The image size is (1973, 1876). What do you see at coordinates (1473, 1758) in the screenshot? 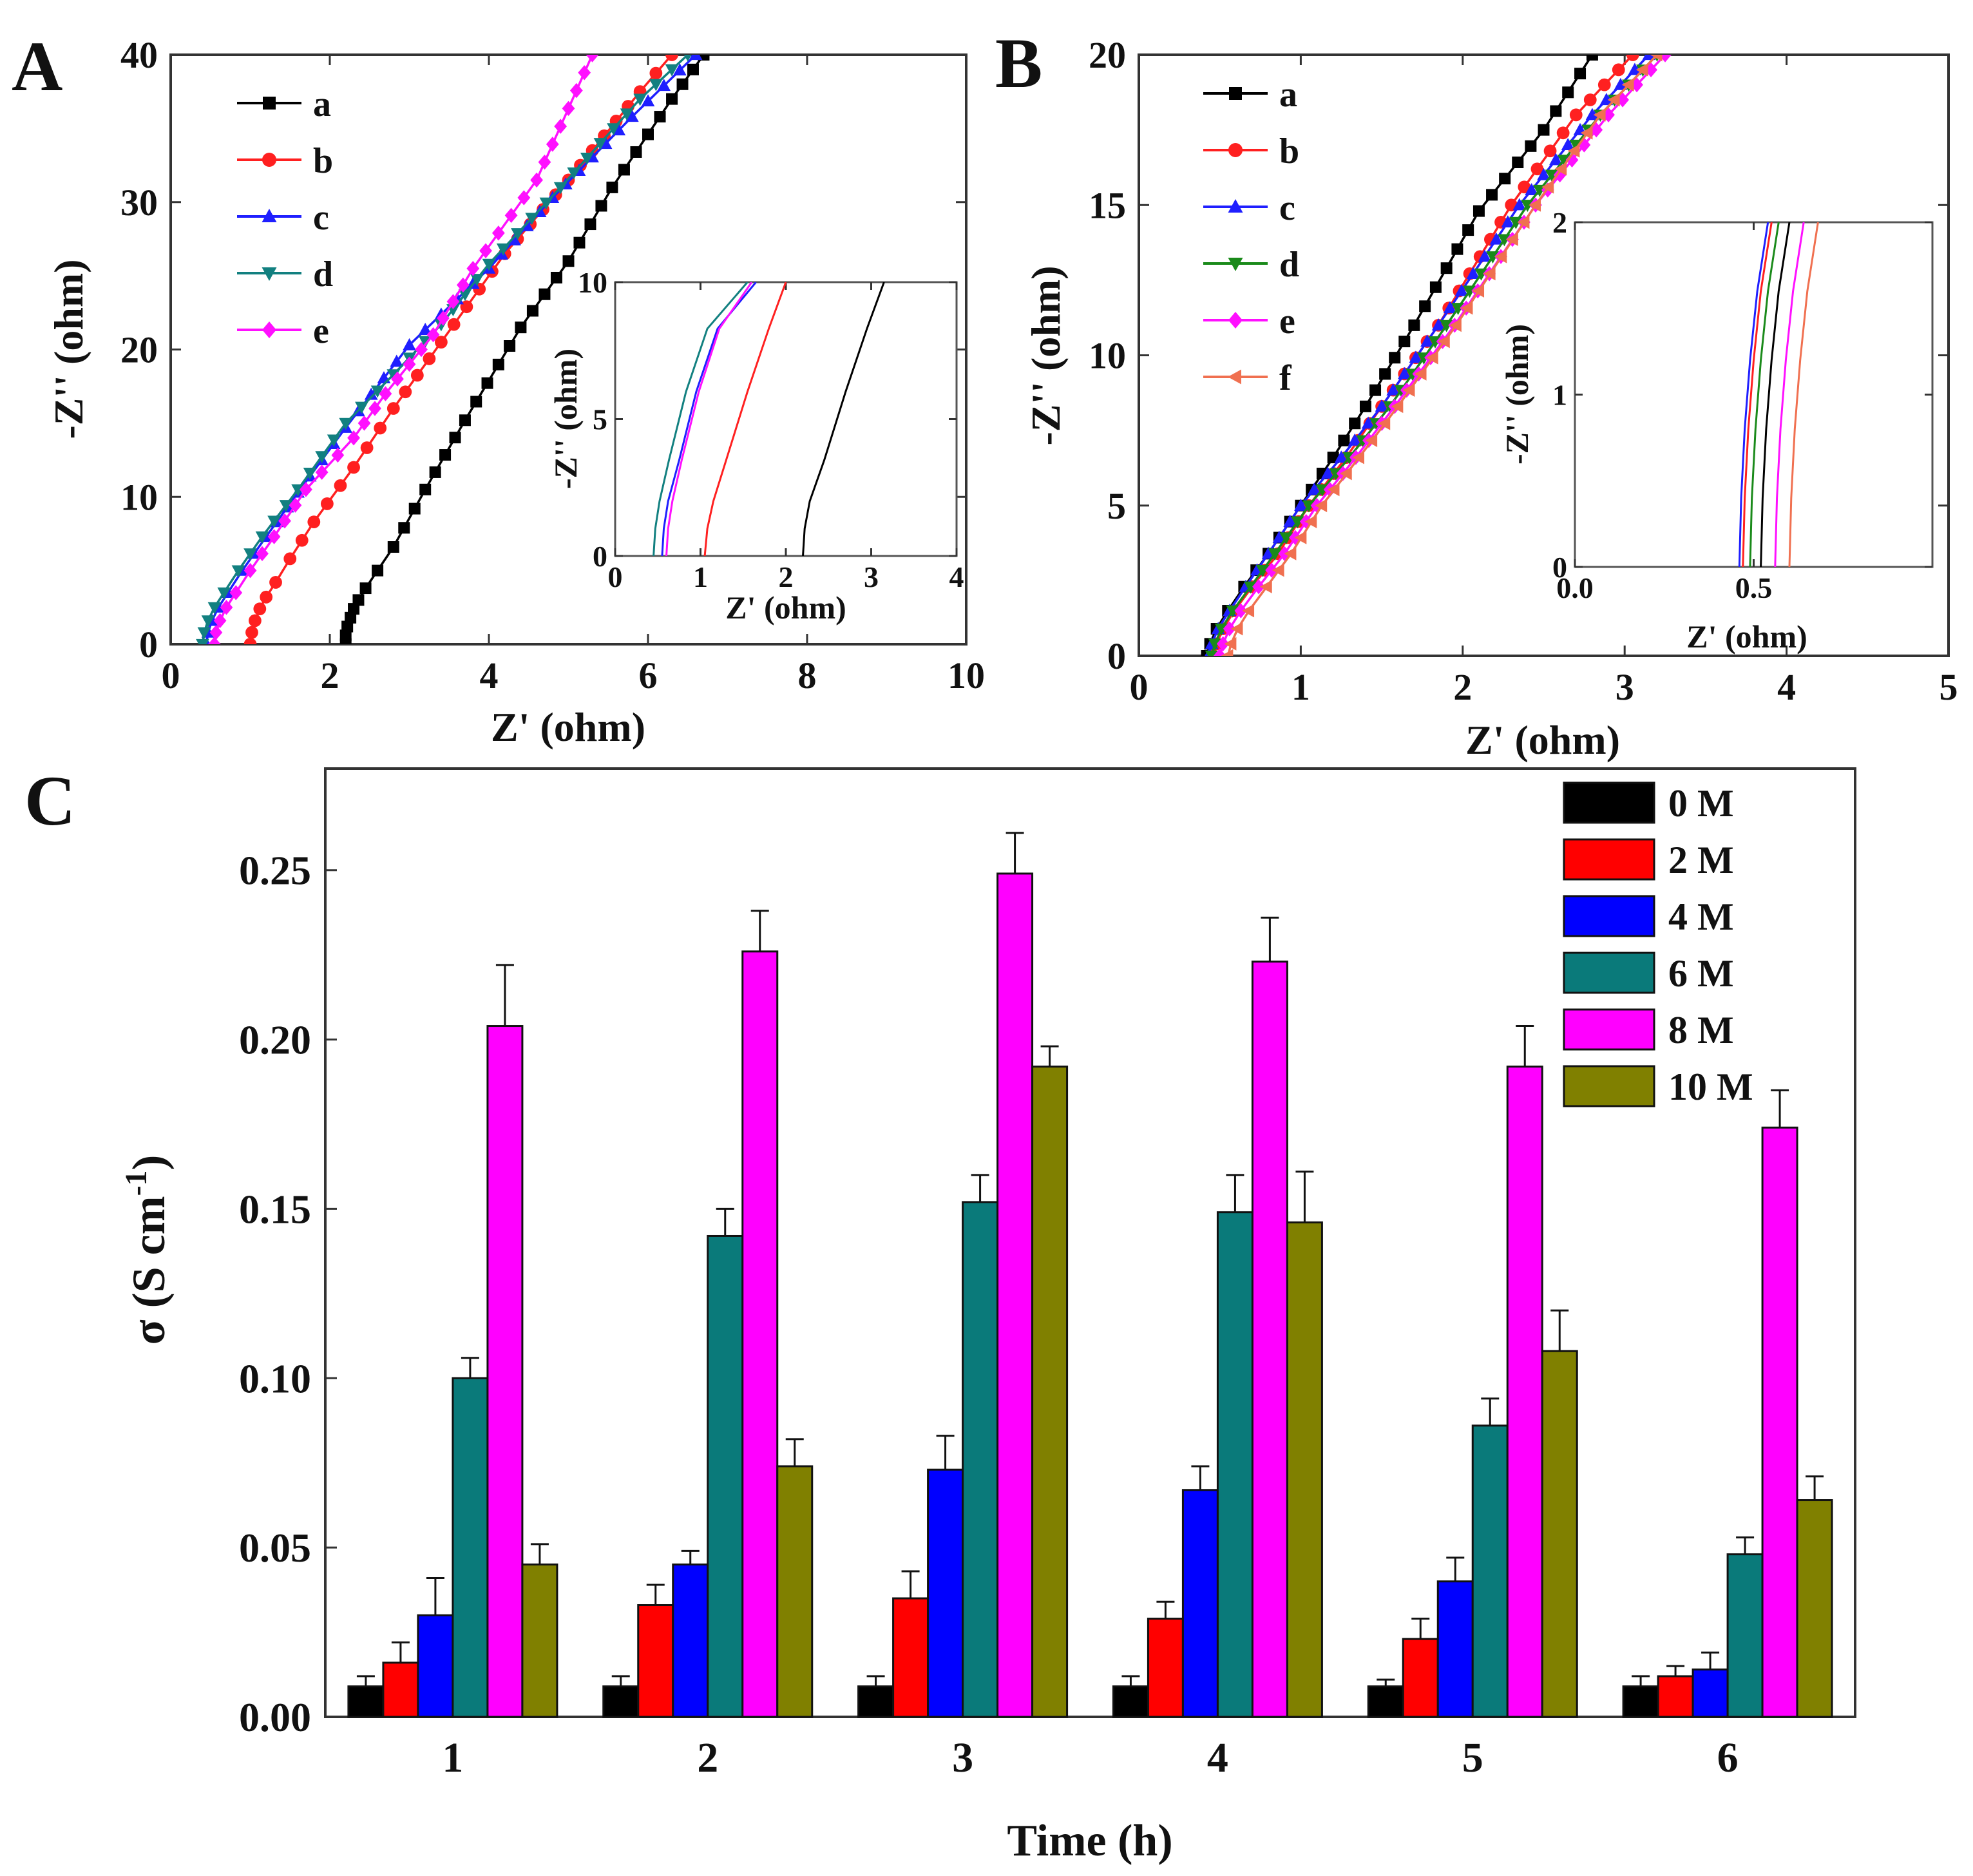
I see `panel-c-xtick-label: 5` at bounding box center [1473, 1758].